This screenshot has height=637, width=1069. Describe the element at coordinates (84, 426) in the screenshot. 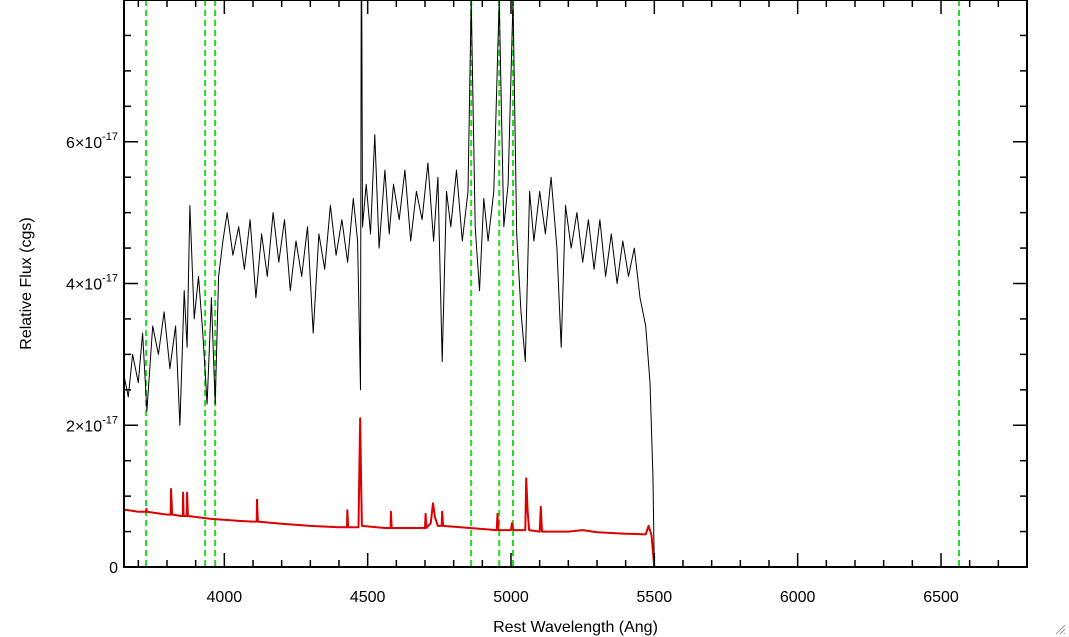

I see `y-tick-mantissa: 2×10` at that location.